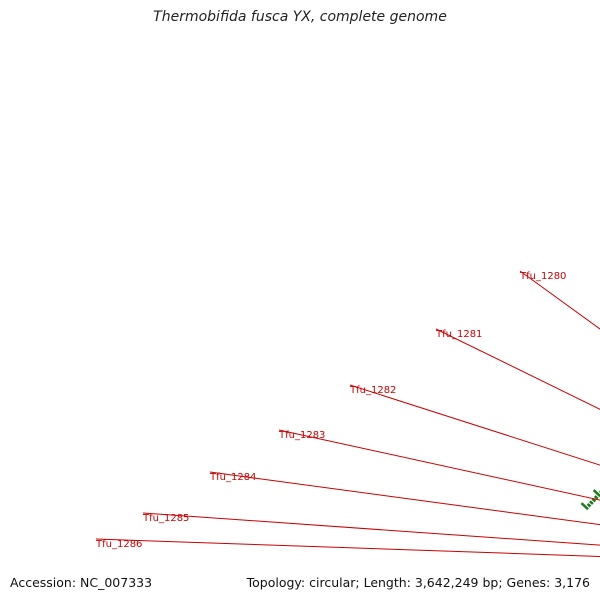 The image size is (600, 600). What do you see at coordinates (372, 390) in the screenshot?
I see `gene-label: Tfu_1282` at bounding box center [372, 390].